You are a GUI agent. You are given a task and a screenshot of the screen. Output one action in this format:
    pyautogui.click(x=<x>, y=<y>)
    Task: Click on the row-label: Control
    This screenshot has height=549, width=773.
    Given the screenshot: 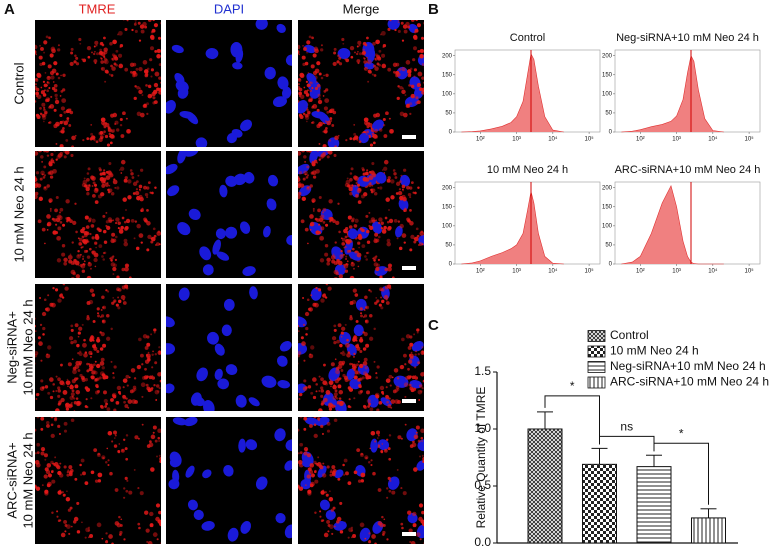 What is the action you would take?
    pyautogui.click(x=18, y=83)
    